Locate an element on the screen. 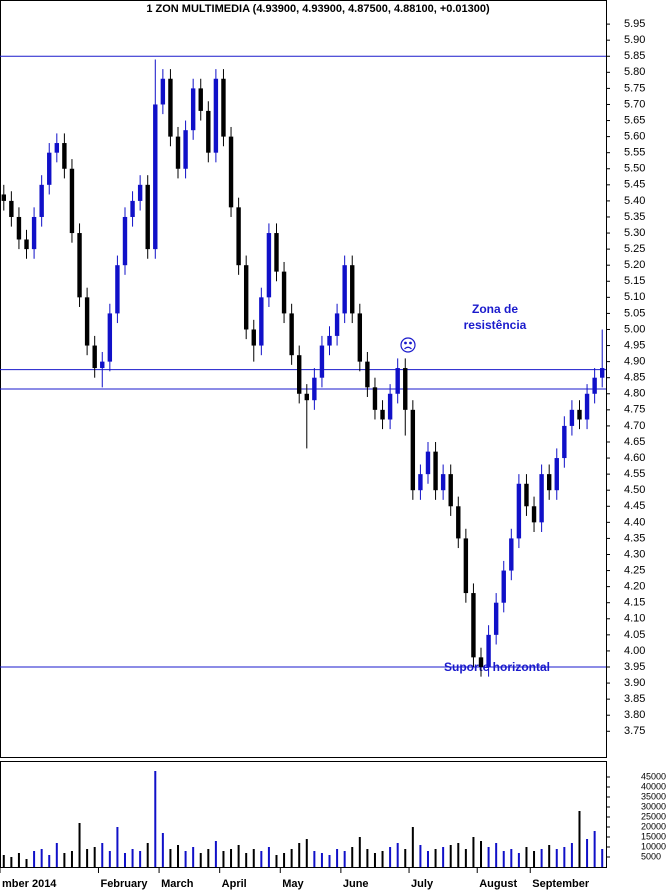 The height and width of the screenshot is (891, 668). y-tick-label: 5.90 is located at coordinates (634, 40).